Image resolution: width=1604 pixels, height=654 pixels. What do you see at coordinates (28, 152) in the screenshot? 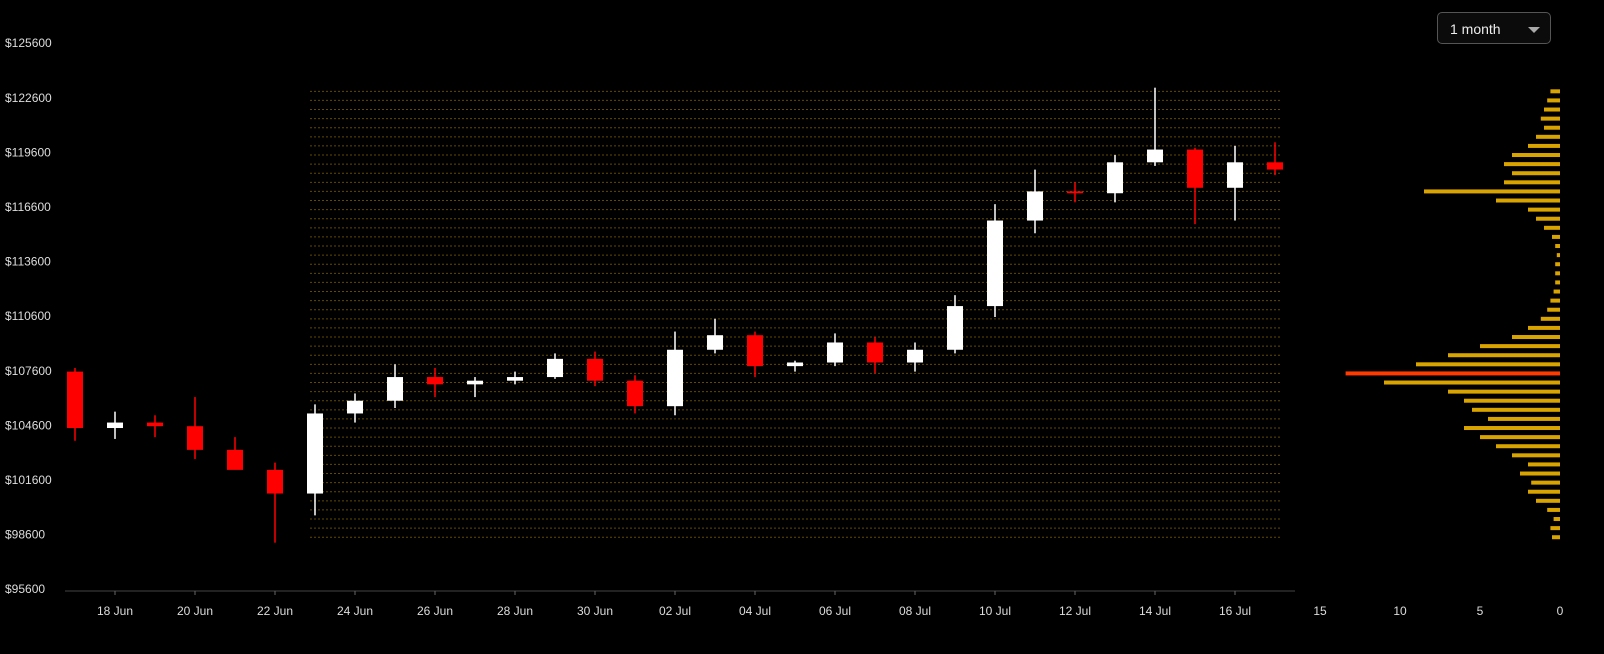
I see `y-tick-label: $119600` at bounding box center [28, 152].